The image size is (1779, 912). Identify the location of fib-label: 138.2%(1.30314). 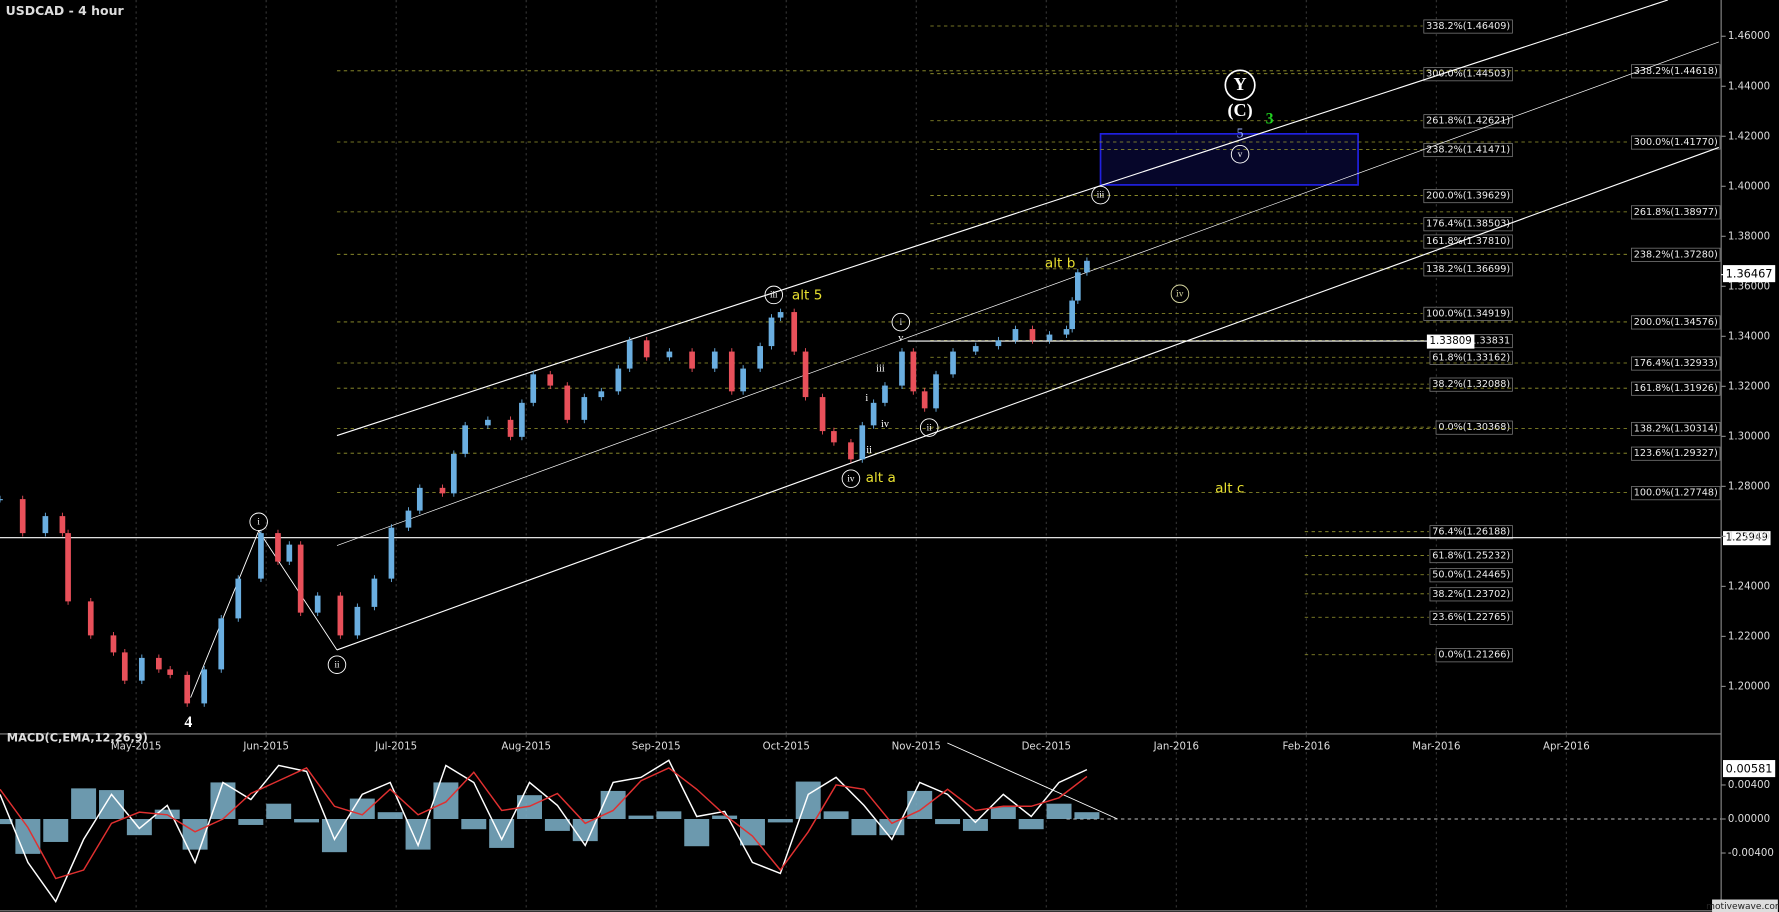
(1676, 428).